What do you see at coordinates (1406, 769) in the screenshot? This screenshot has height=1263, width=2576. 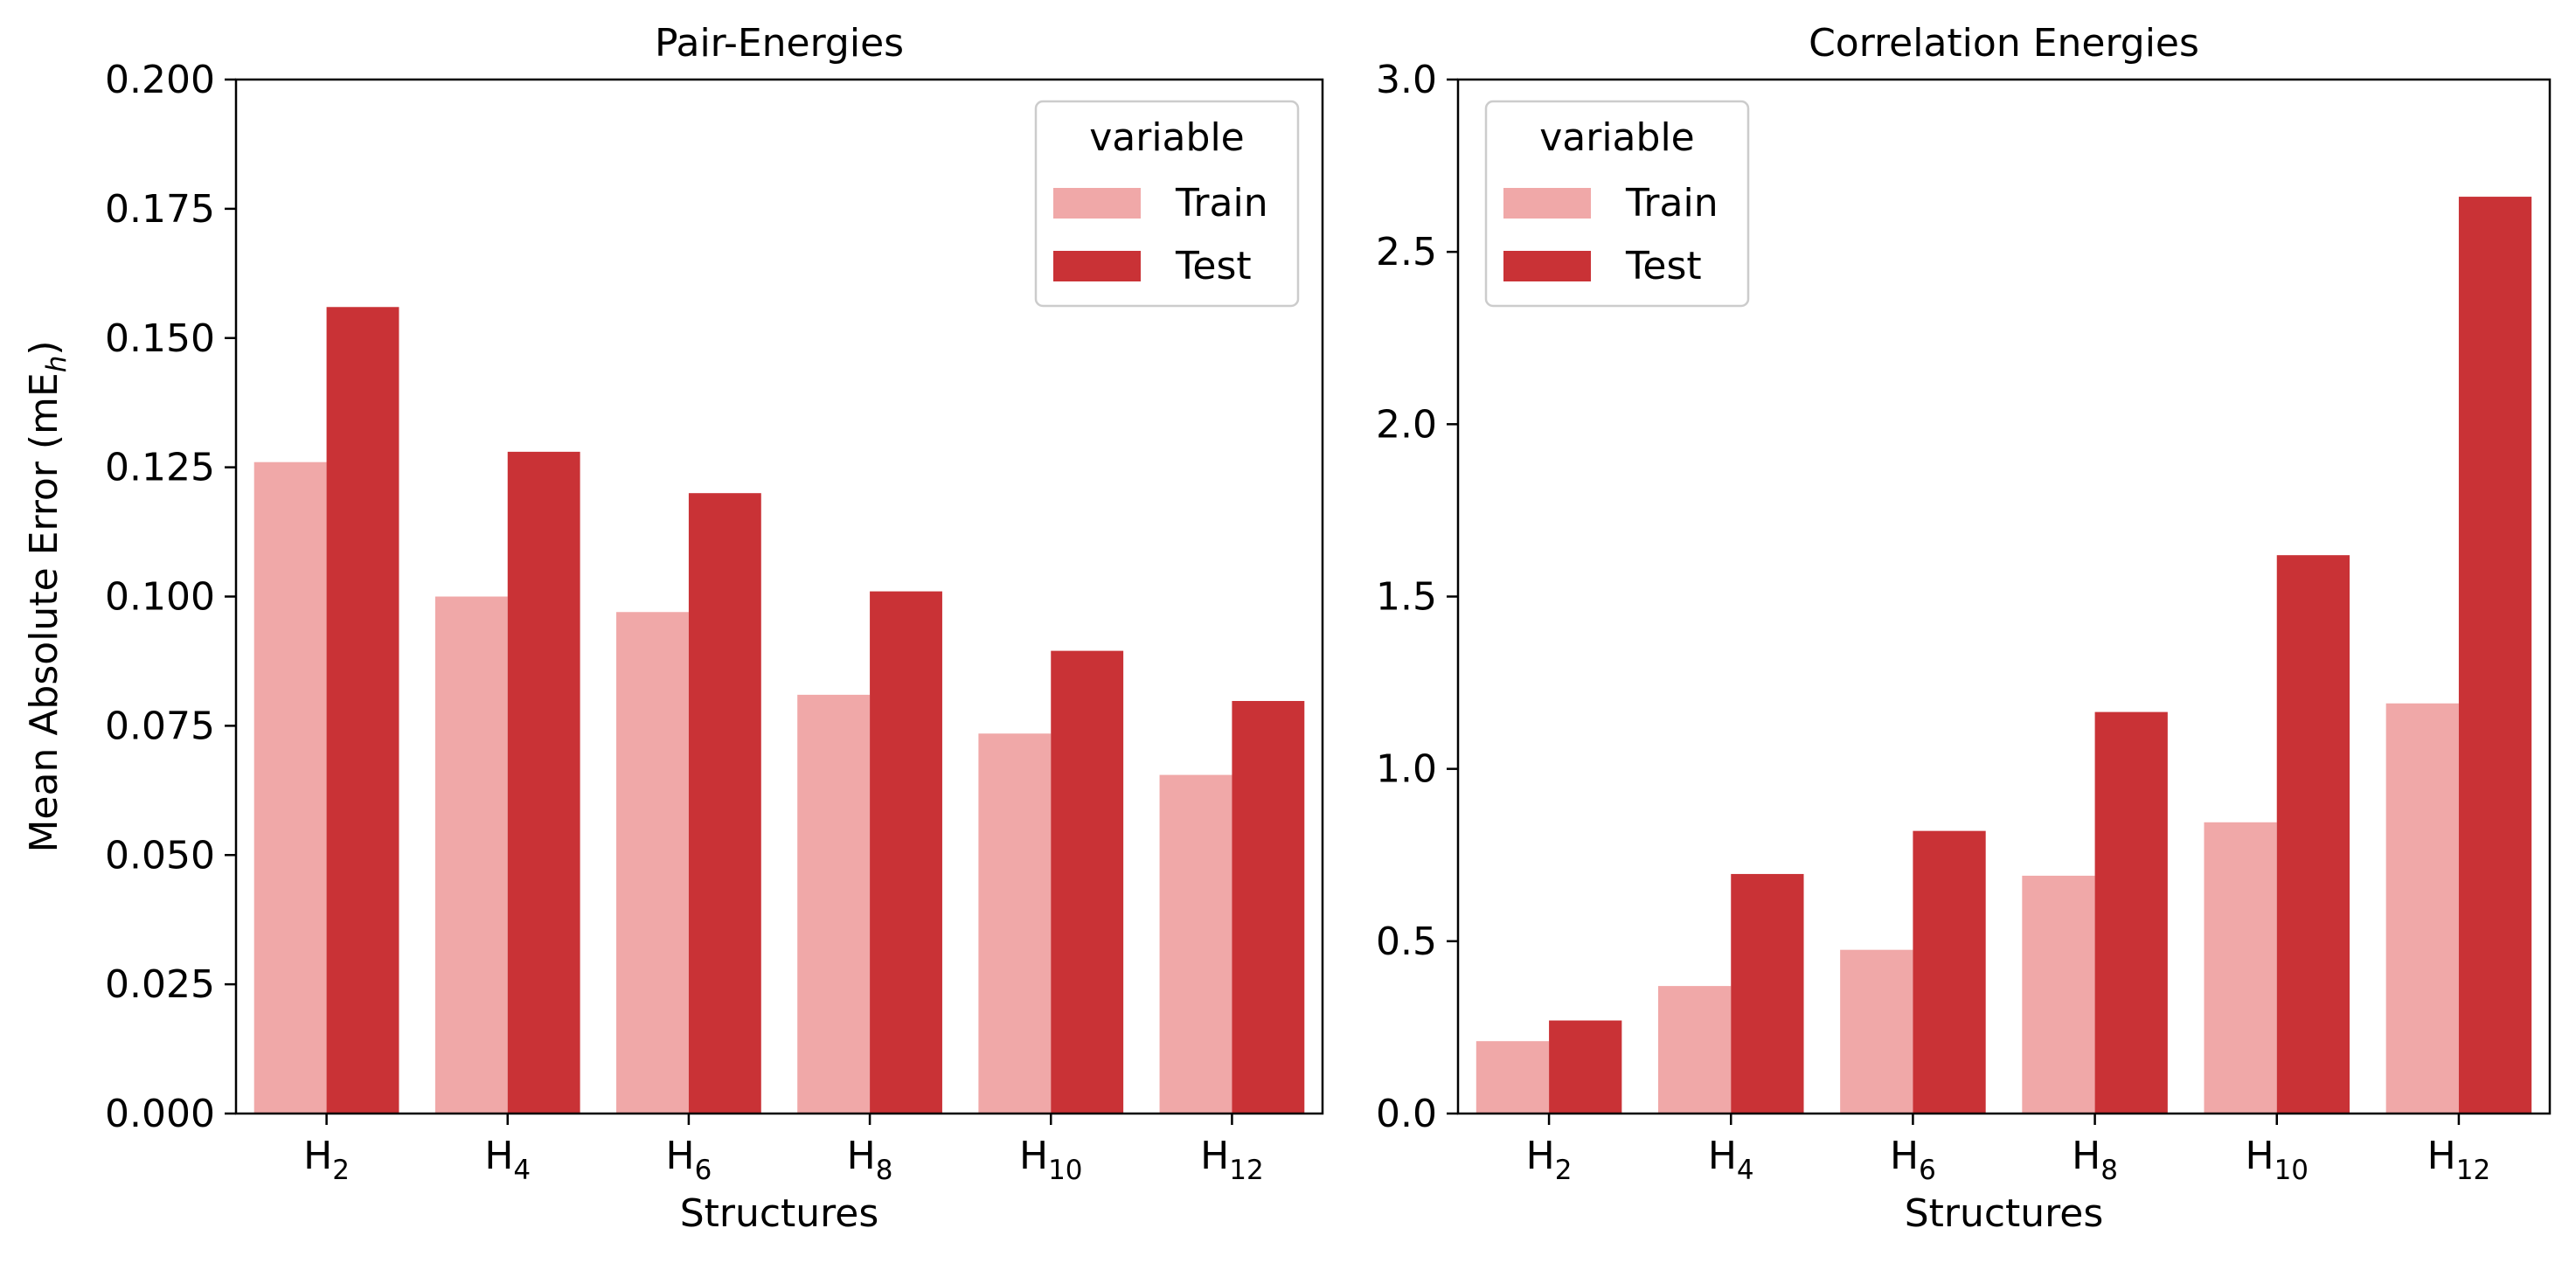 I see `y-tick-label: 1.0` at bounding box center [1406, 769].